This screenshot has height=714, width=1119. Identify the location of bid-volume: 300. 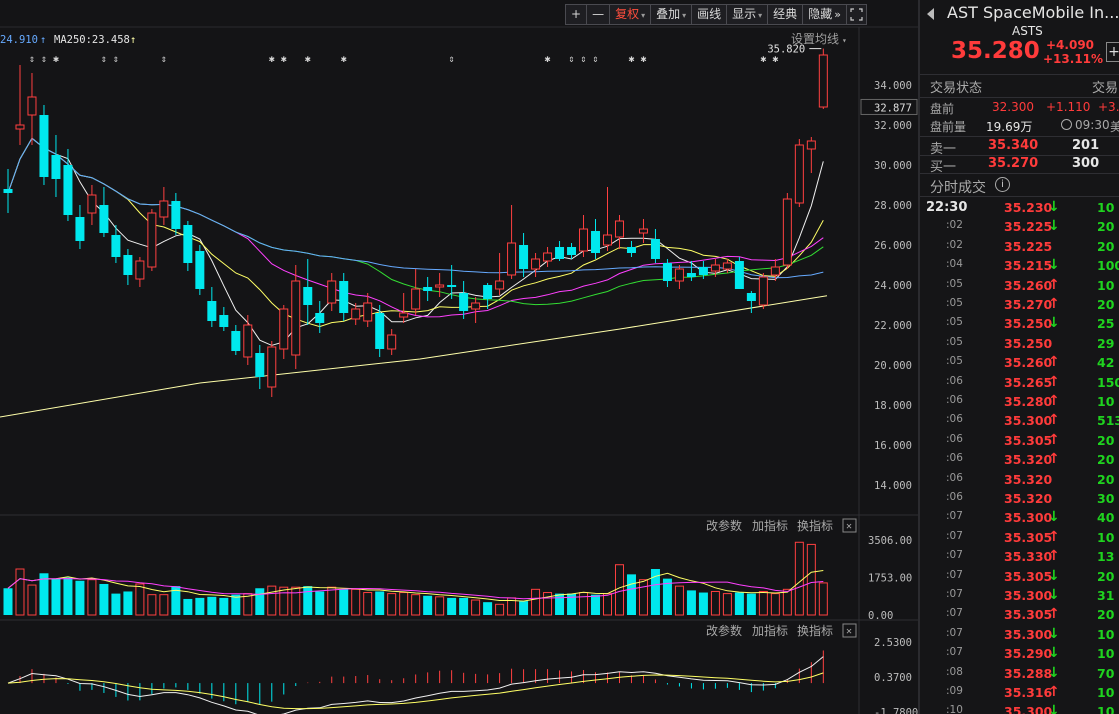
(1086, 163).